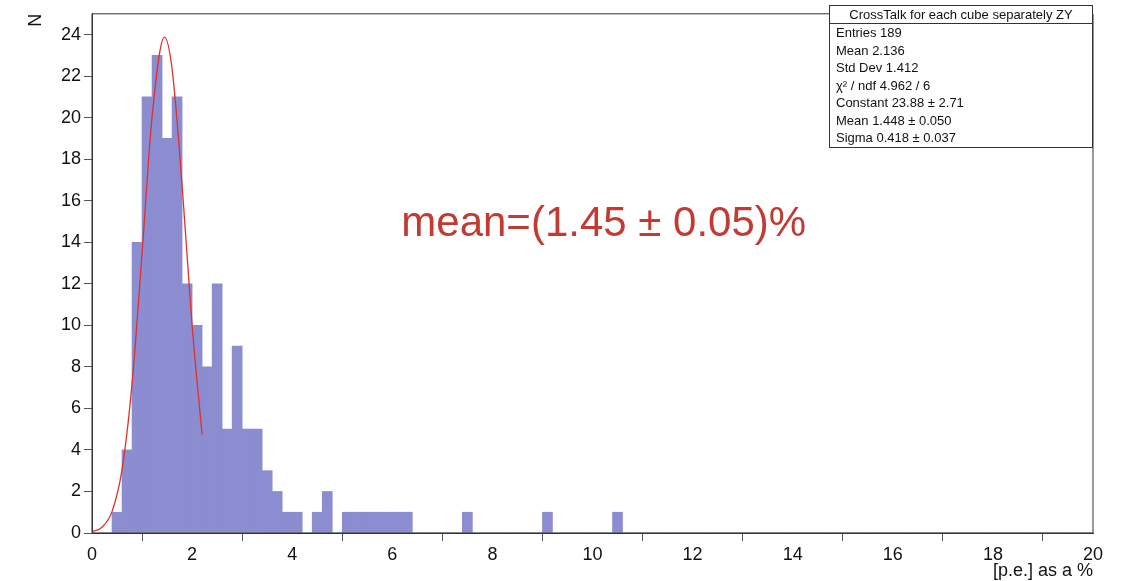 The width and height of the screenshot is (1127, 581). Describe the element at coordinates (192, 553) in the screenshot. I see `x-tick-label: 2` at that location.